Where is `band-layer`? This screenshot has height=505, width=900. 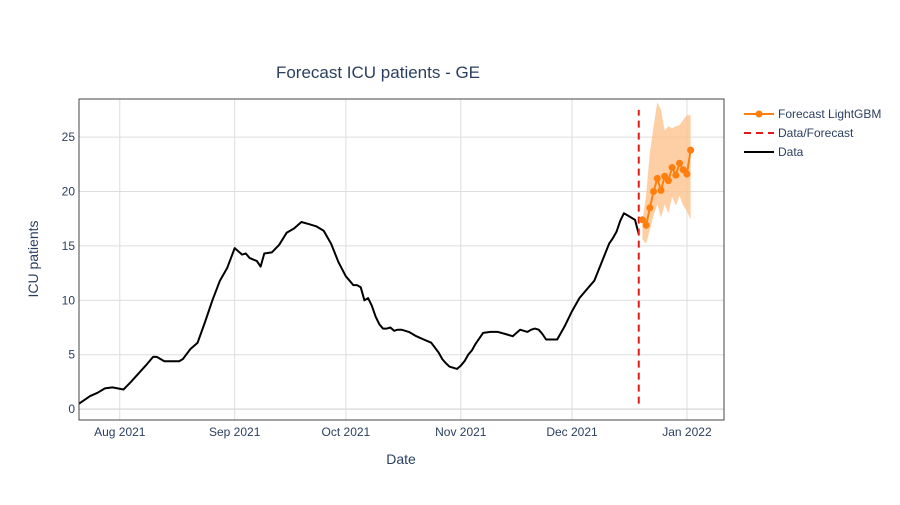 band-layer is located at coordinates (666, 173).